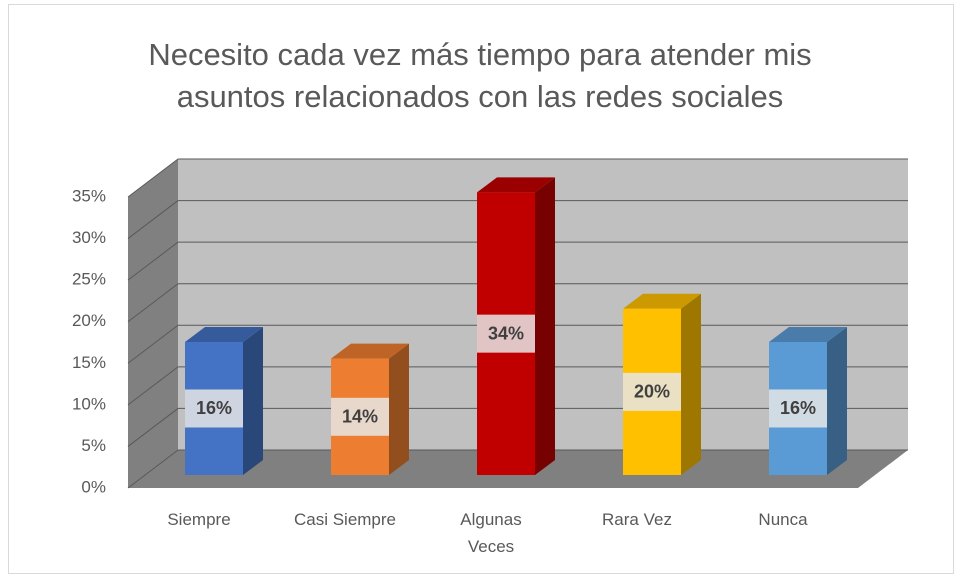 This screenshot has width=958, height=578. I want to click on y-tick-label: 0%, so click(93, 486).